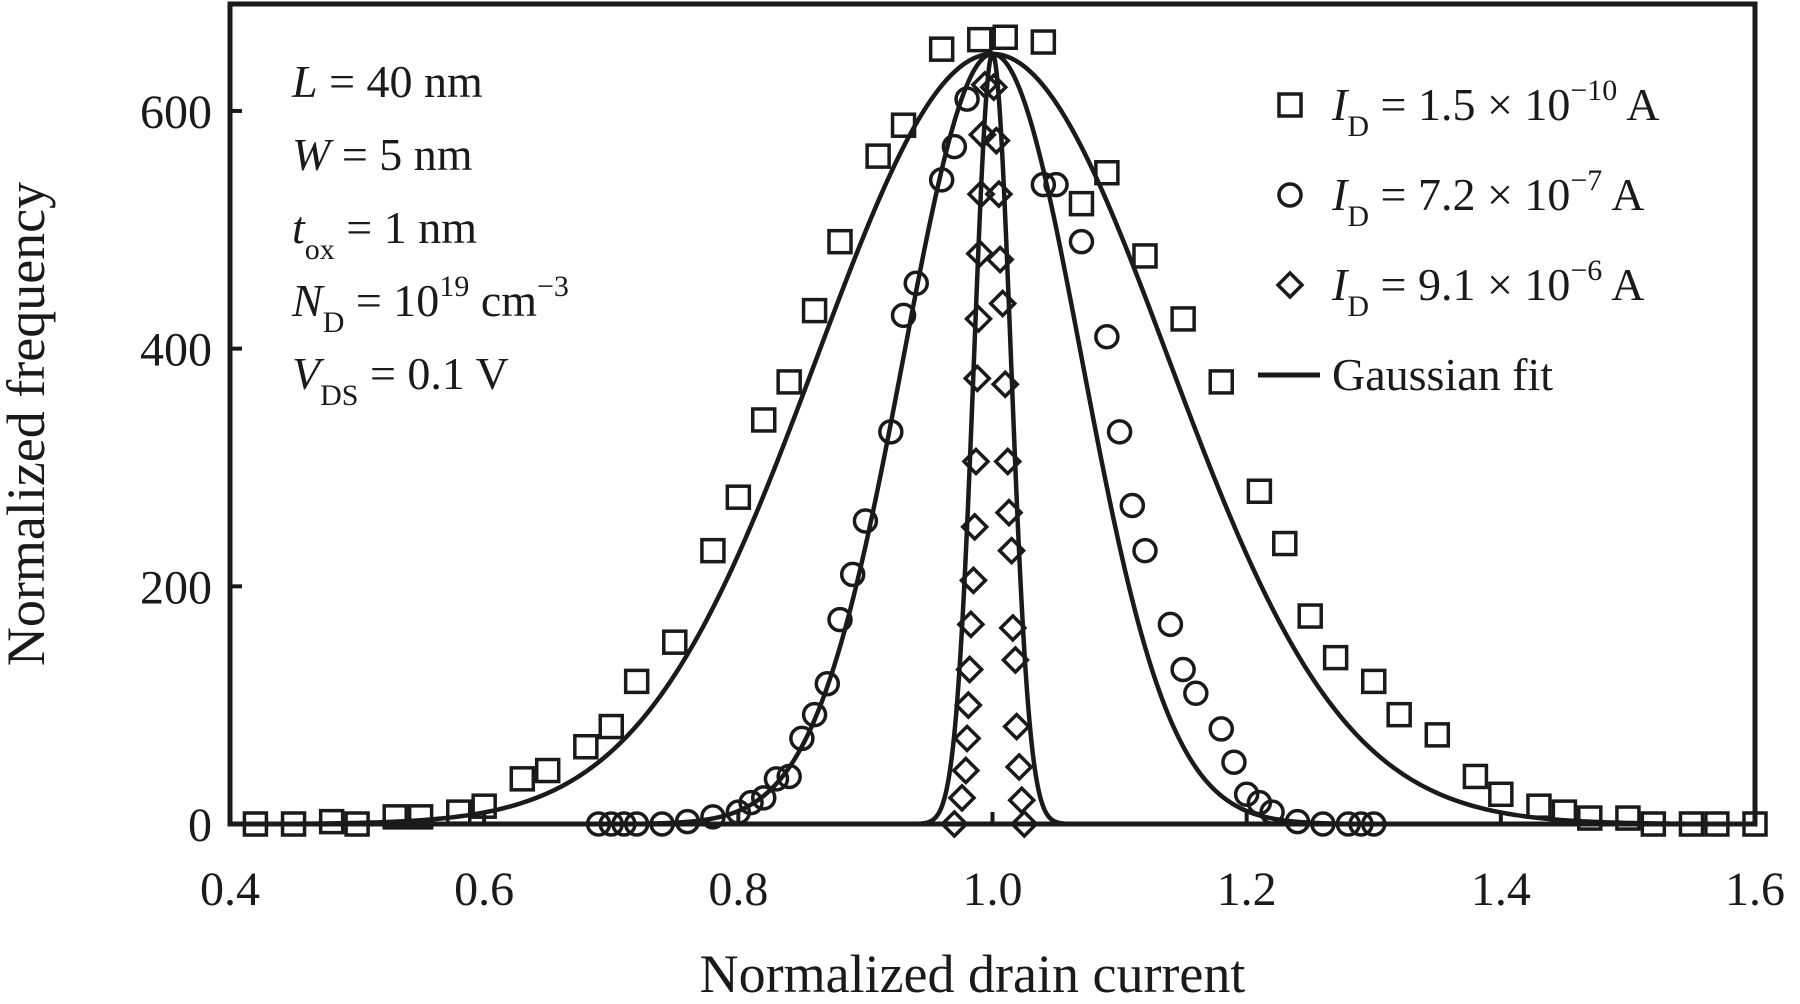  What do you see at coordinates (1340, 284) in the screenshot?
I see `legend-label-symbol: I` at bounding box center [1340, 284].